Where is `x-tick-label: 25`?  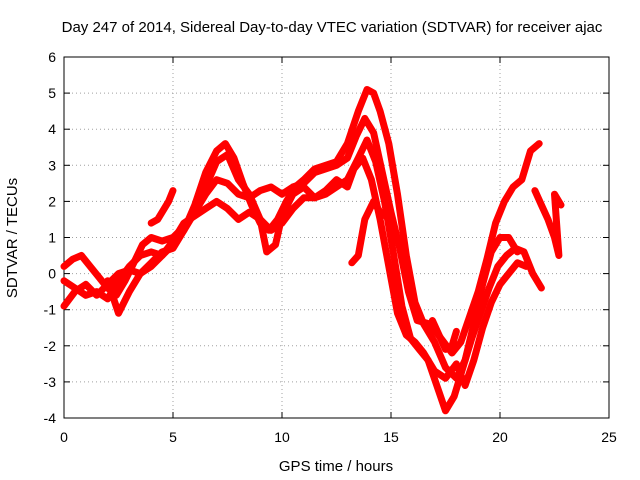 x-tick-label: 25 is located at coordinates (609, 437).